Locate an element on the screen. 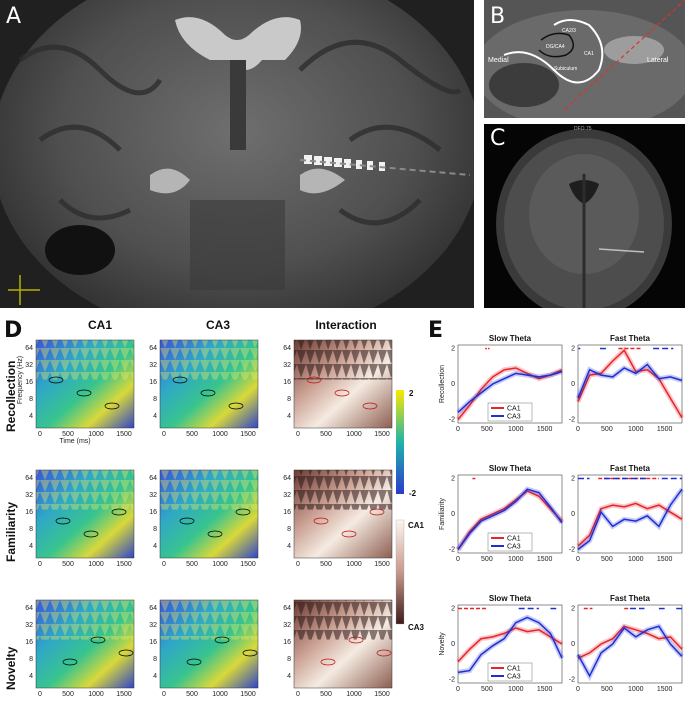  y-axis-label: Recollection is located at coordinates (442, 384).